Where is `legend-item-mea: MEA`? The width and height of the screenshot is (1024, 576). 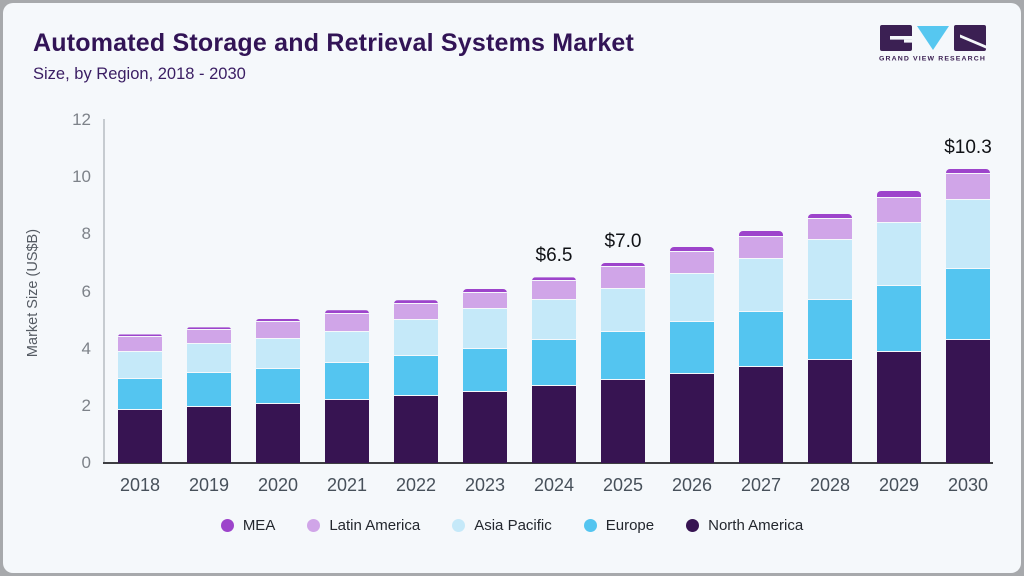 legend-item-mea: MEA is located at coordinates (248, 525).